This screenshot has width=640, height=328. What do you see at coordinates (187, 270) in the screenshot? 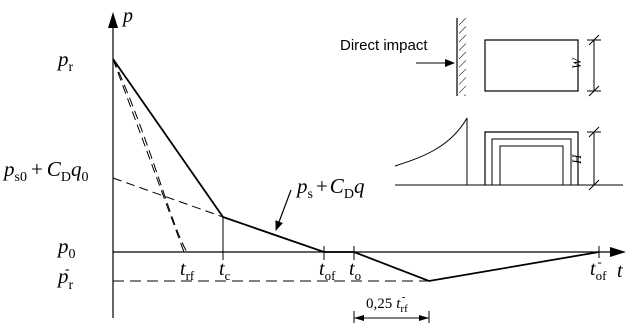
I see `label-t-rf: trf` at bounding box center [187, 270].